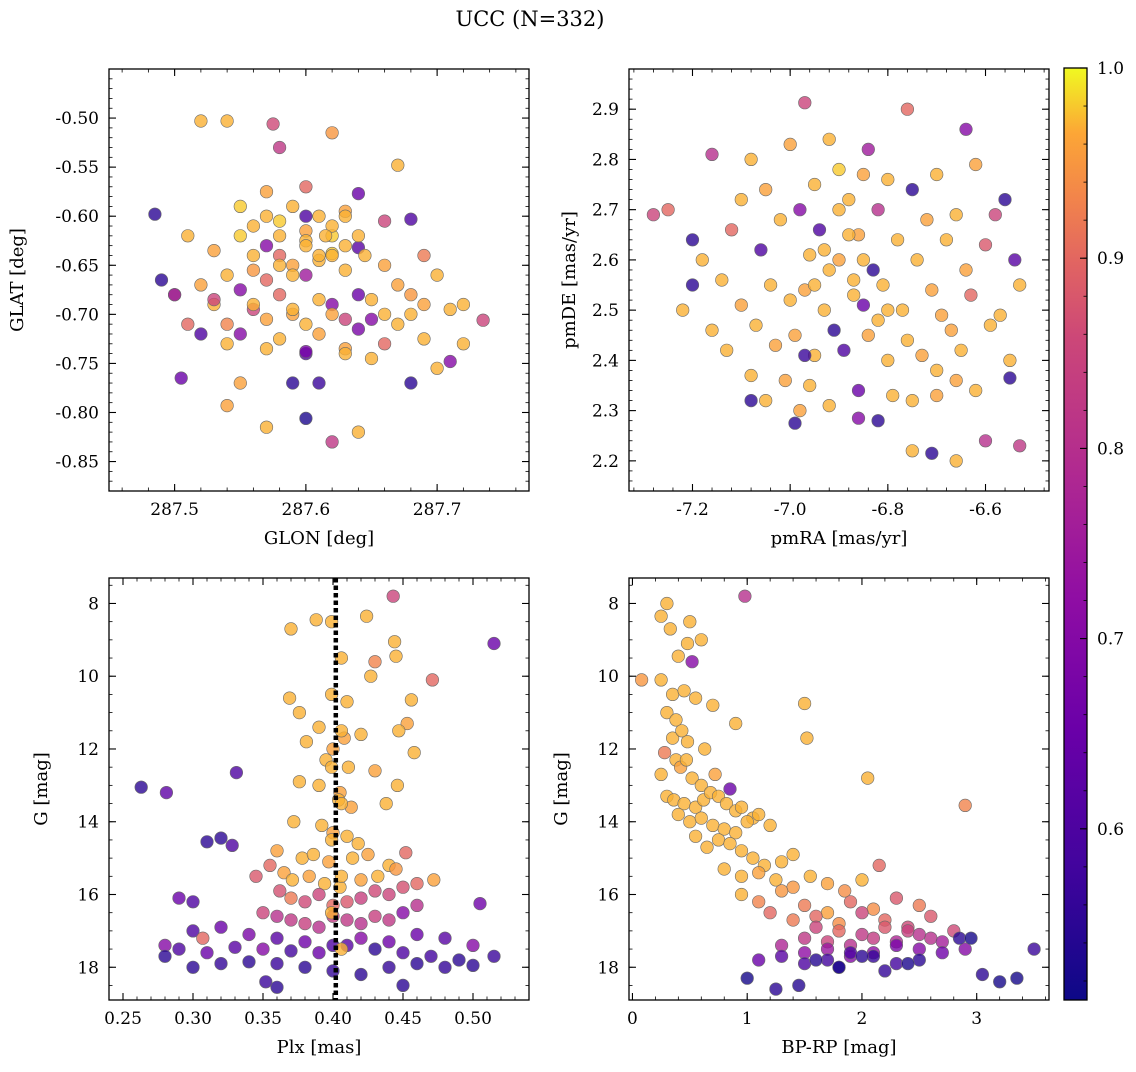  Describe the element at coordinates (77, 463) in the screenshot. I see `y-tick-label: -0.85` at that location.